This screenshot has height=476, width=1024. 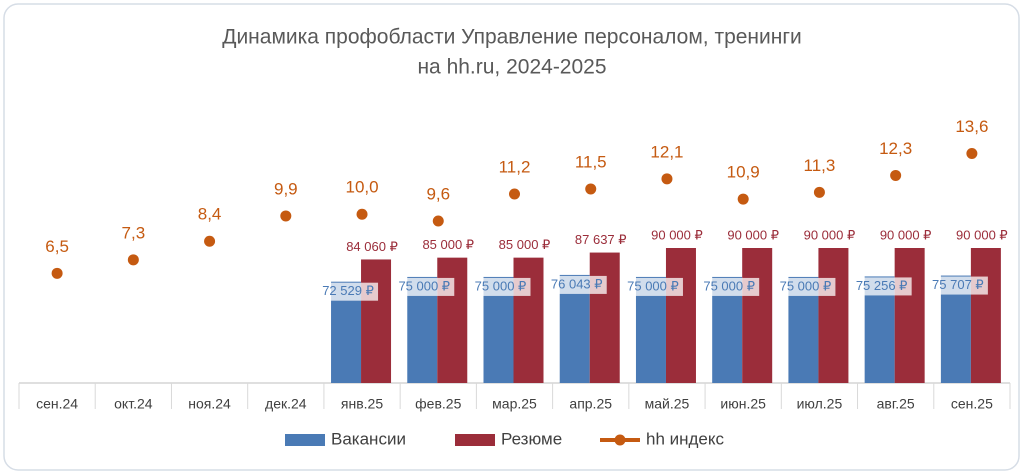 What do you see at coordinates (286, 404) in the screenshot?
I see `x-tick-label: дек.24` at bounding box center [286, 404].